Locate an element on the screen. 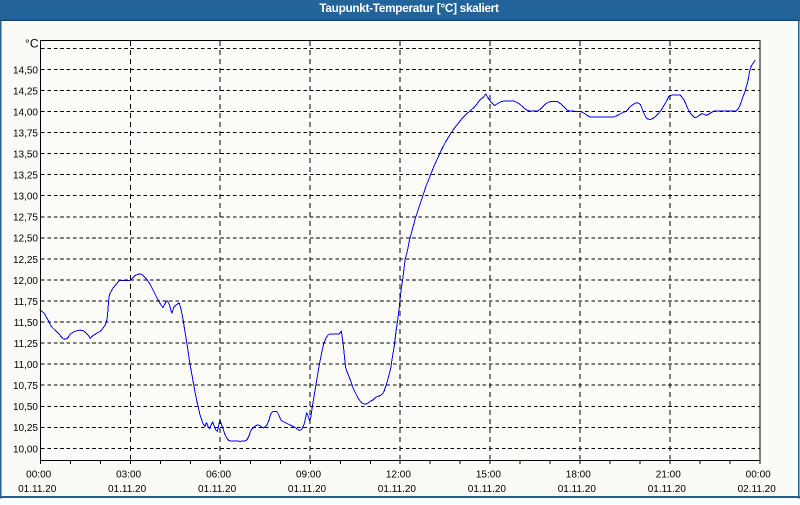 This screenshot has width=800, height=505. svg-text: 06:00 is located at coordinates (218, 474).